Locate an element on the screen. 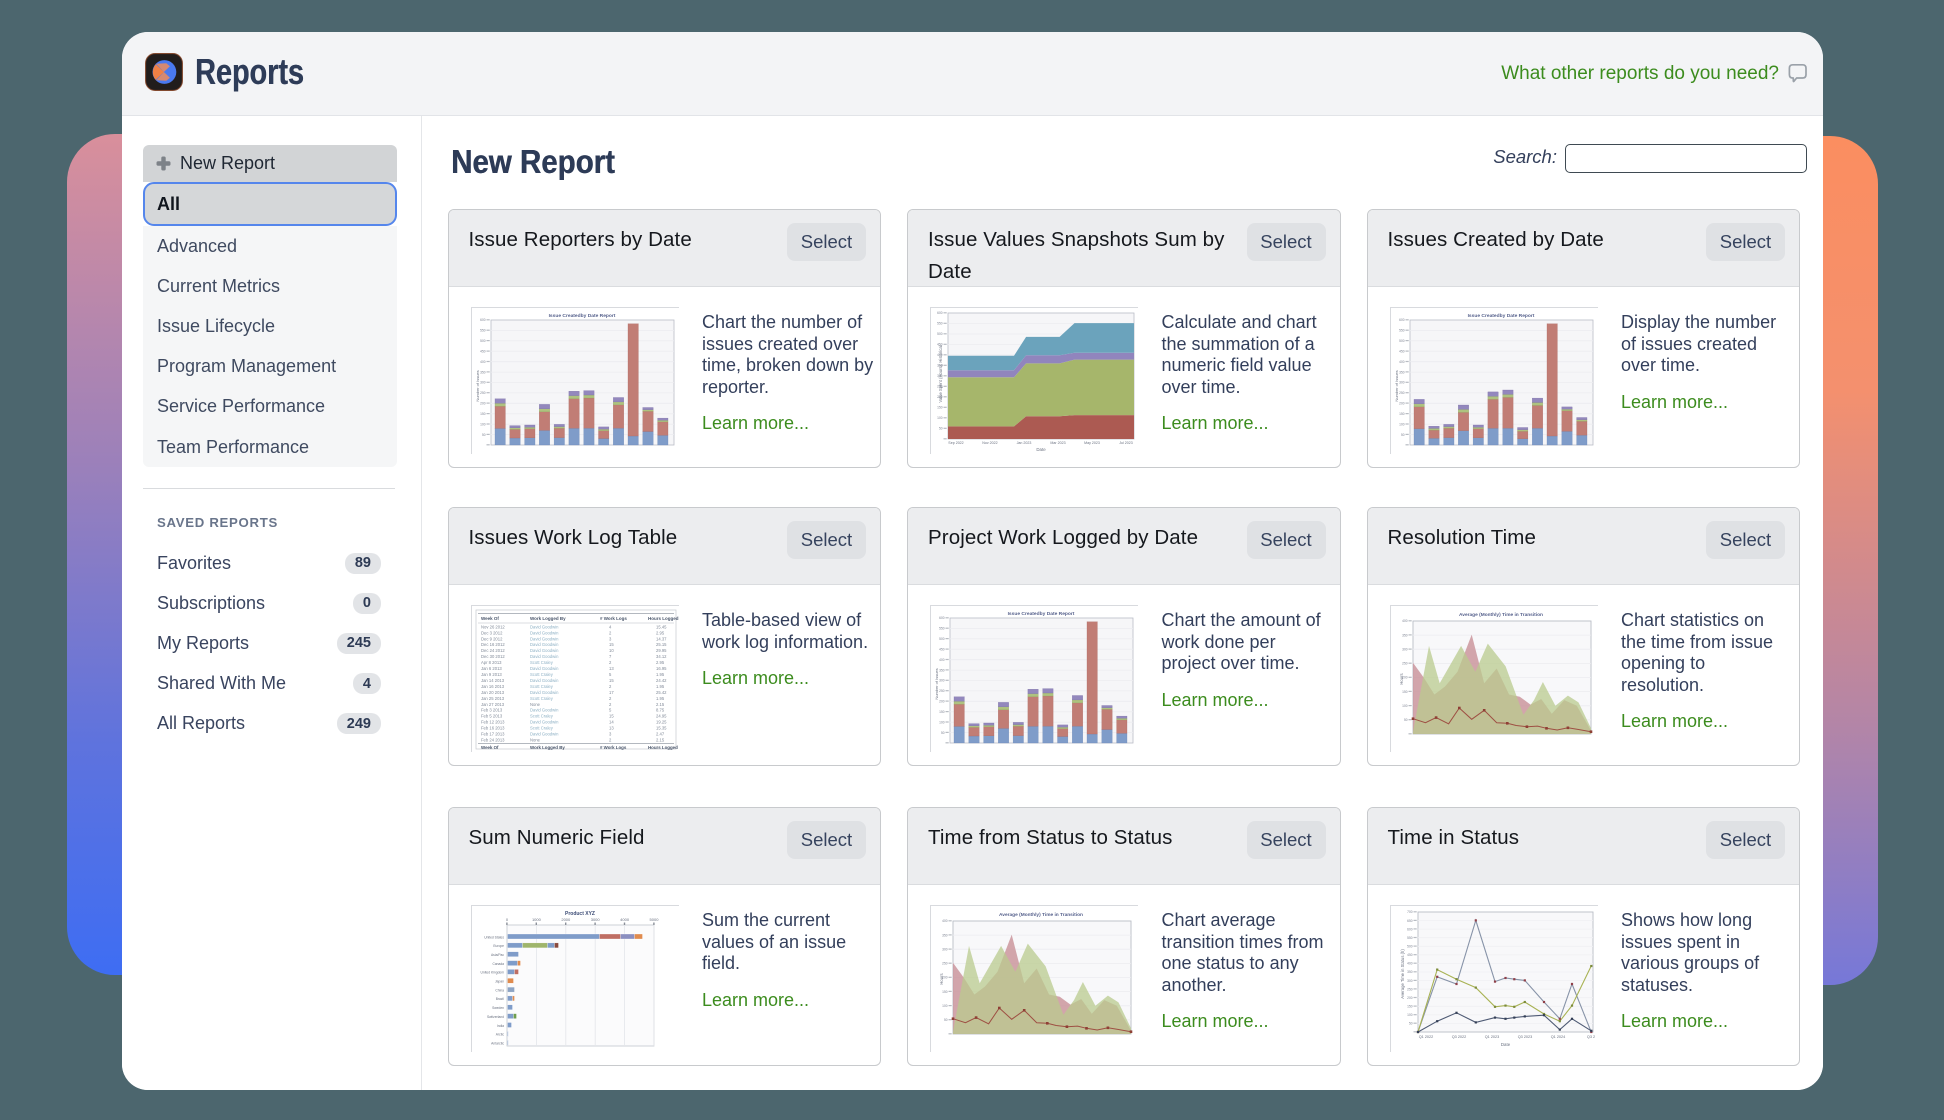  svg-text: United States is located at coordinates (494, 937).